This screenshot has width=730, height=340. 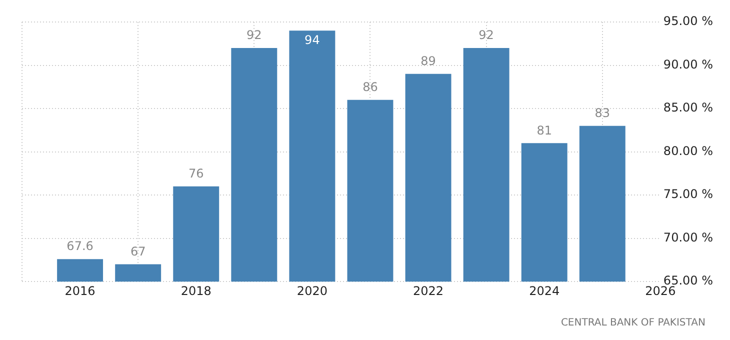 I want to click on y-tick-label: 80.00 %, so click(x=688, y=151).